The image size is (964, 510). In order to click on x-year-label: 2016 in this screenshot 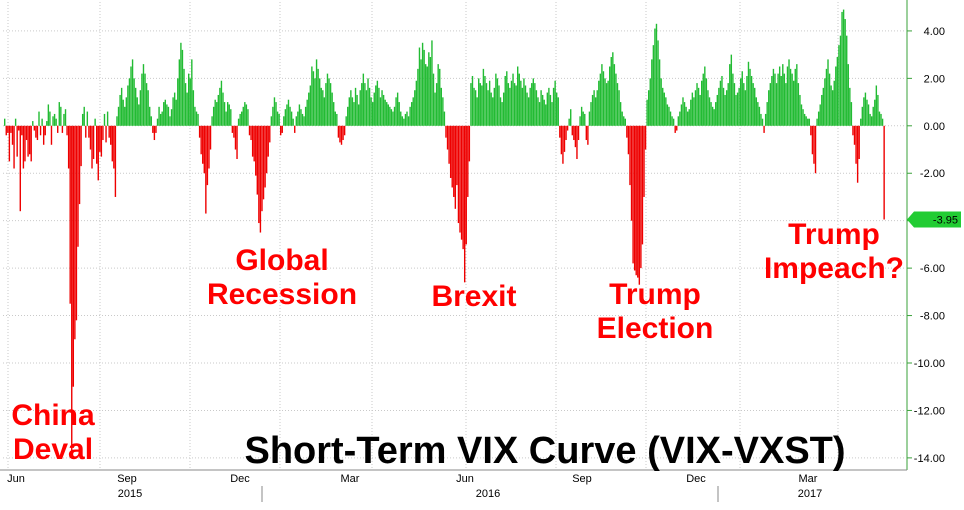, I will do `click(488, 494)`.